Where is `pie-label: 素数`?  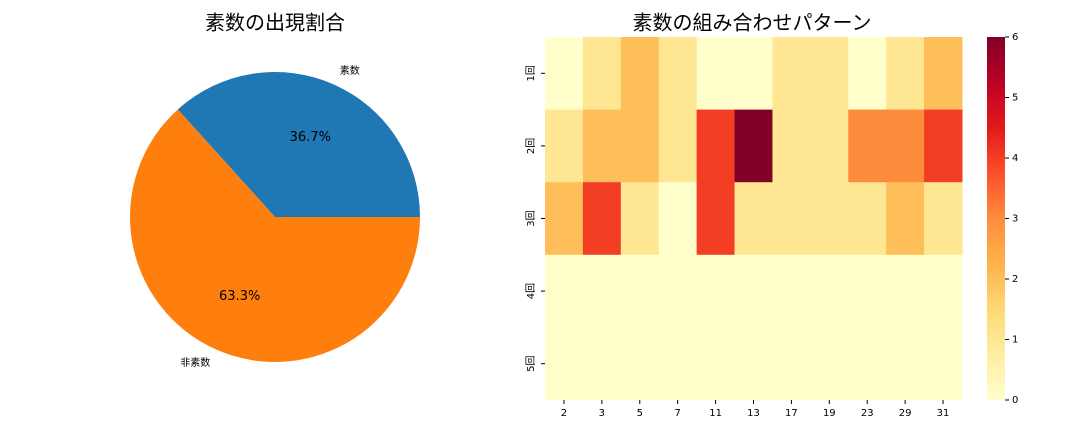 pie-label: 素数 is located at coordinates (350, 70).